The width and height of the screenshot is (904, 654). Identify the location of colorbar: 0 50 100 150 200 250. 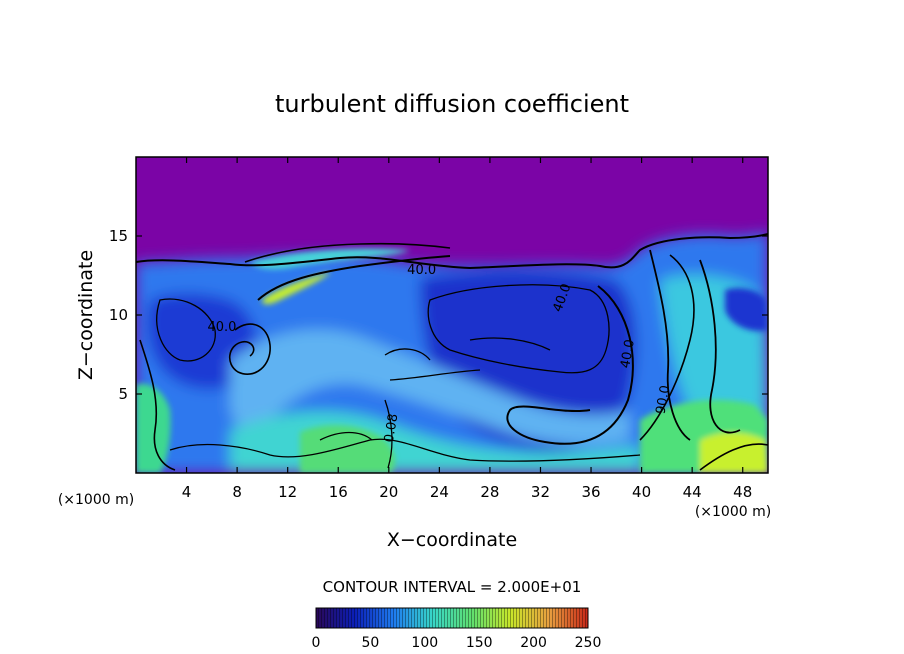
(457, 629).